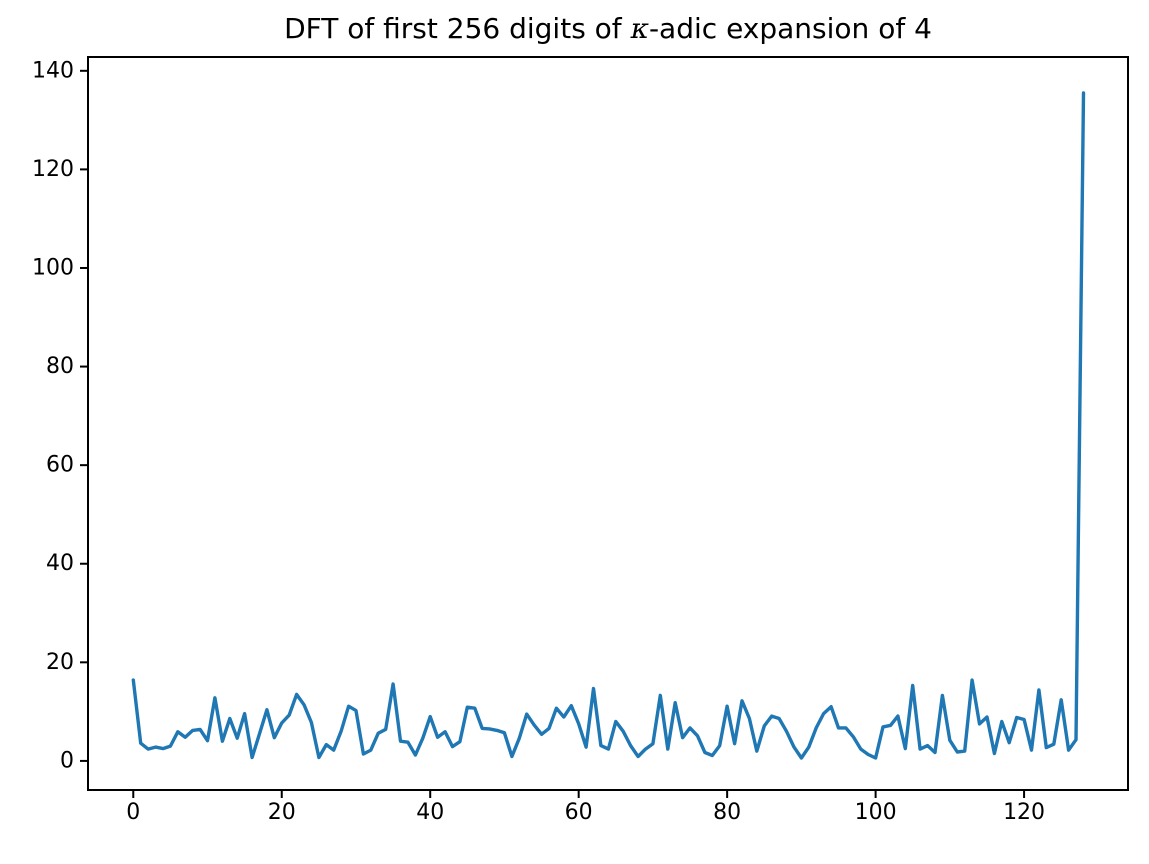 The height and width of the screenshot is (864, 1149). Describe the element at coordinates (457, 28) in the screenshot. I see `title-text-prefix: DFT of first 256 digits of` at that location.